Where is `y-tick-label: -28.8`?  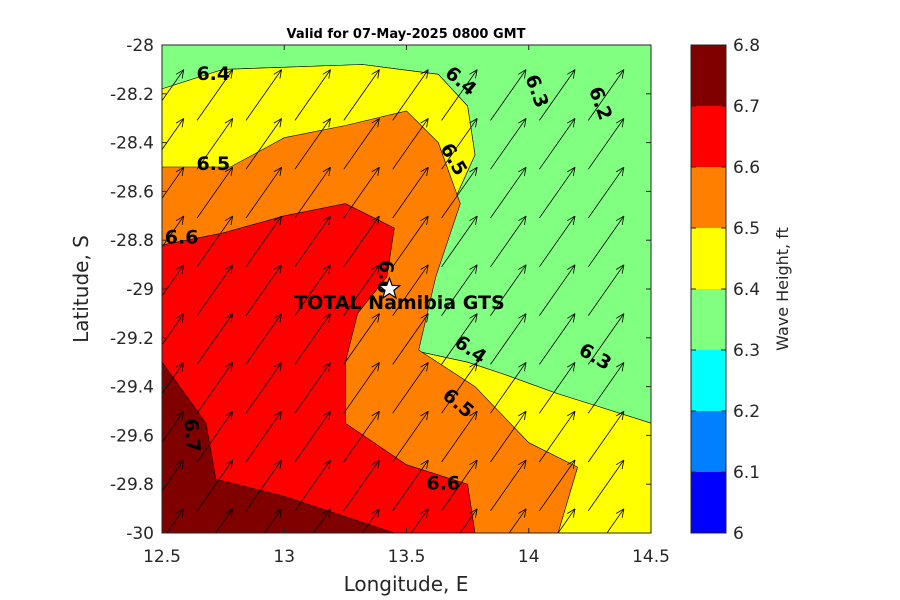
y-tick-label: -28.8 is located at coordinates (132, 241).